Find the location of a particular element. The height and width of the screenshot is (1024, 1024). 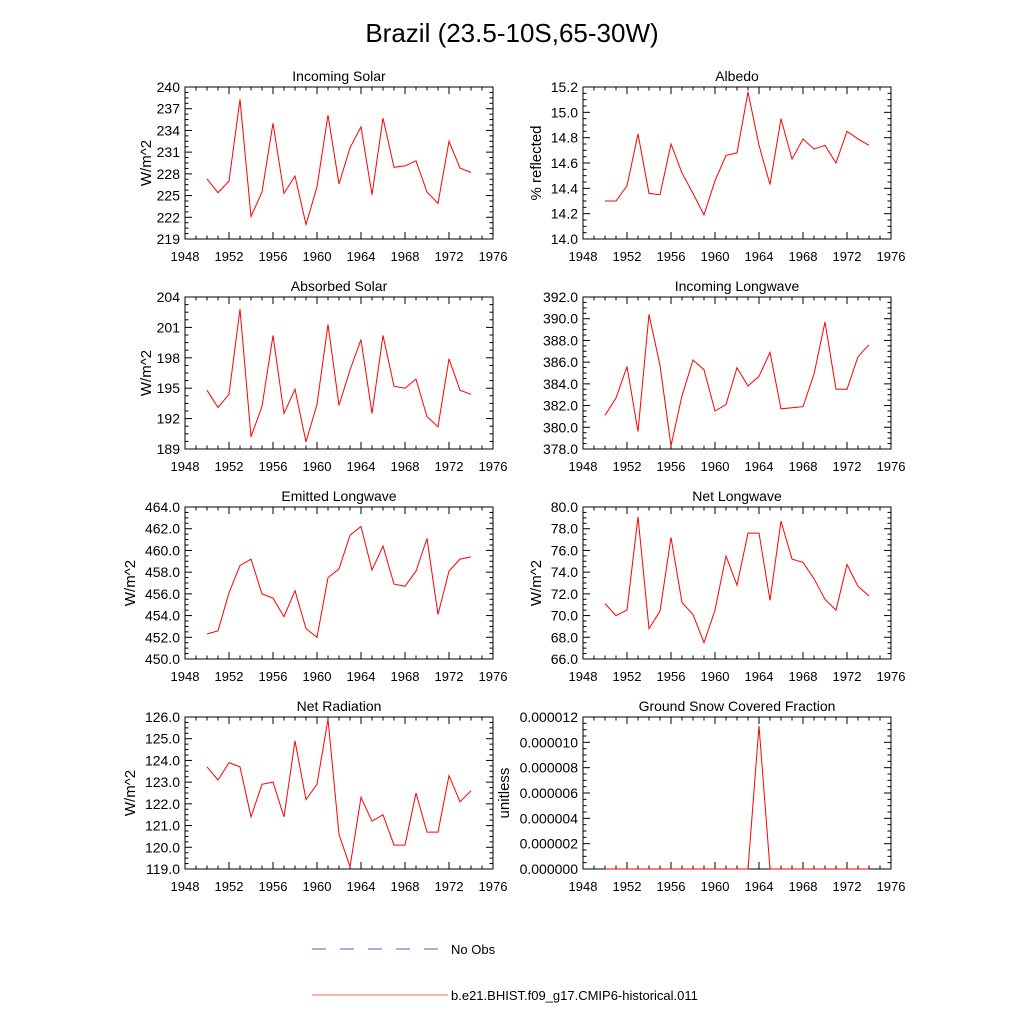

y-tick-label: 120.0 is located at coordinates (162, 847).